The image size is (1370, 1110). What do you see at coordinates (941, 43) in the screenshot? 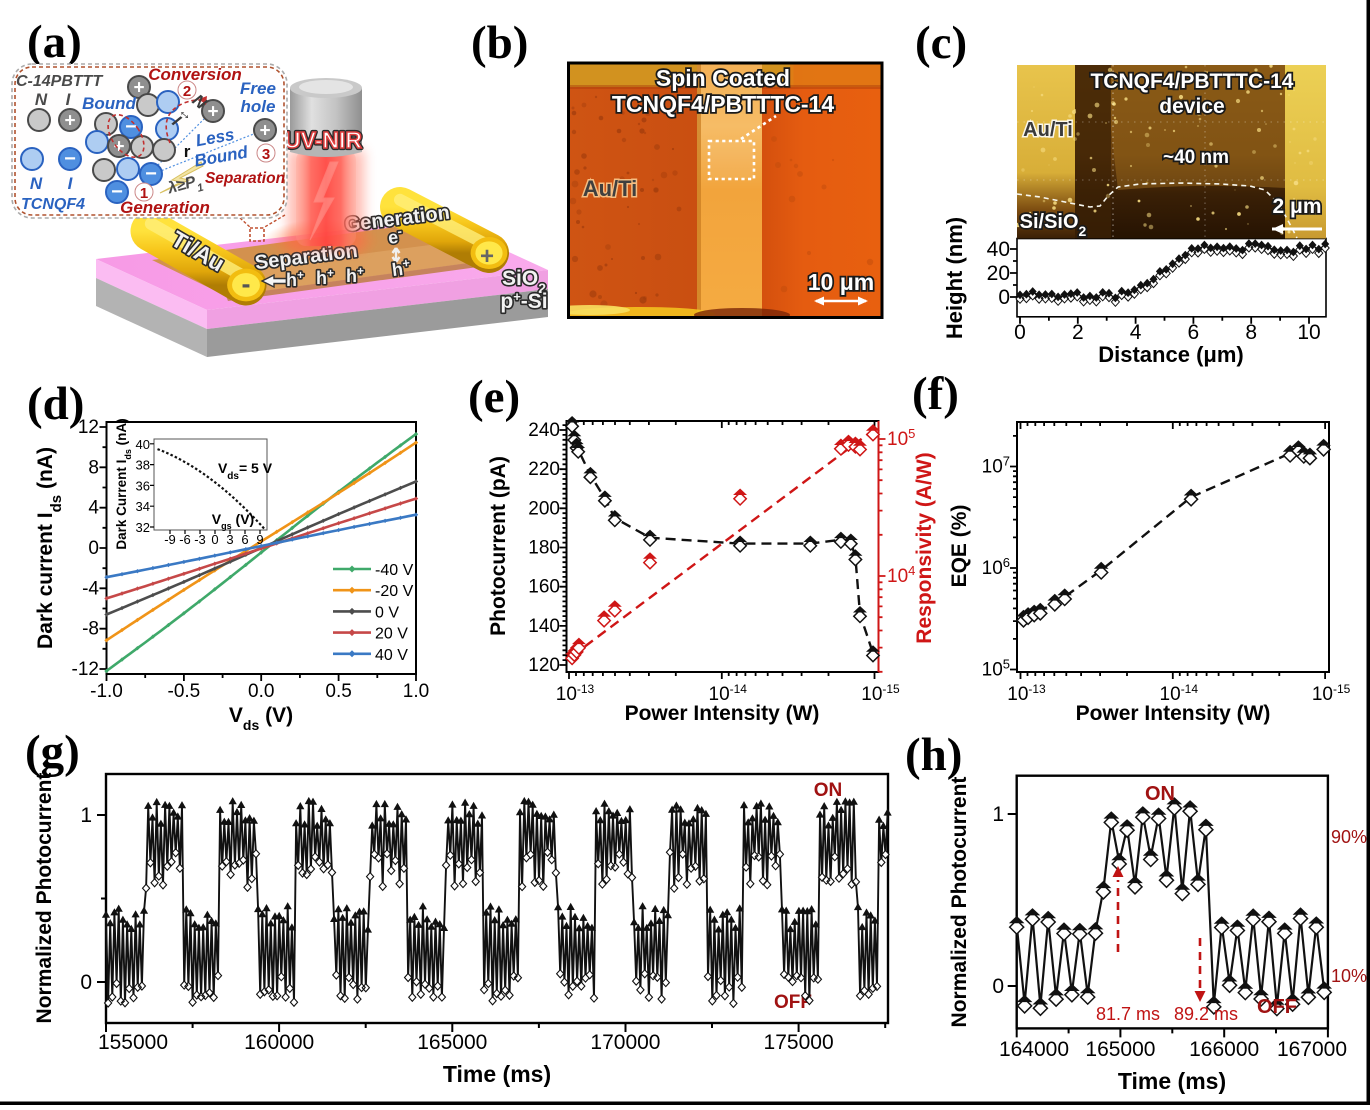
I see `svg-text: (c)` at bounding box center [941, 43].